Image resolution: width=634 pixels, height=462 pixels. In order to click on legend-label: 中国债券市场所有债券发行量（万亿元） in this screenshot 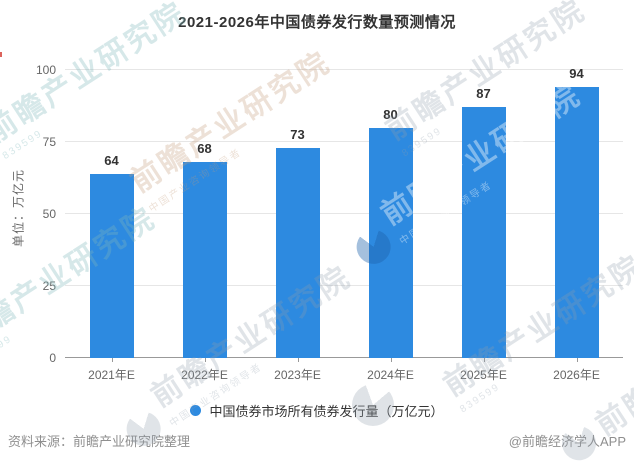, I will do `click(326, 411)`.